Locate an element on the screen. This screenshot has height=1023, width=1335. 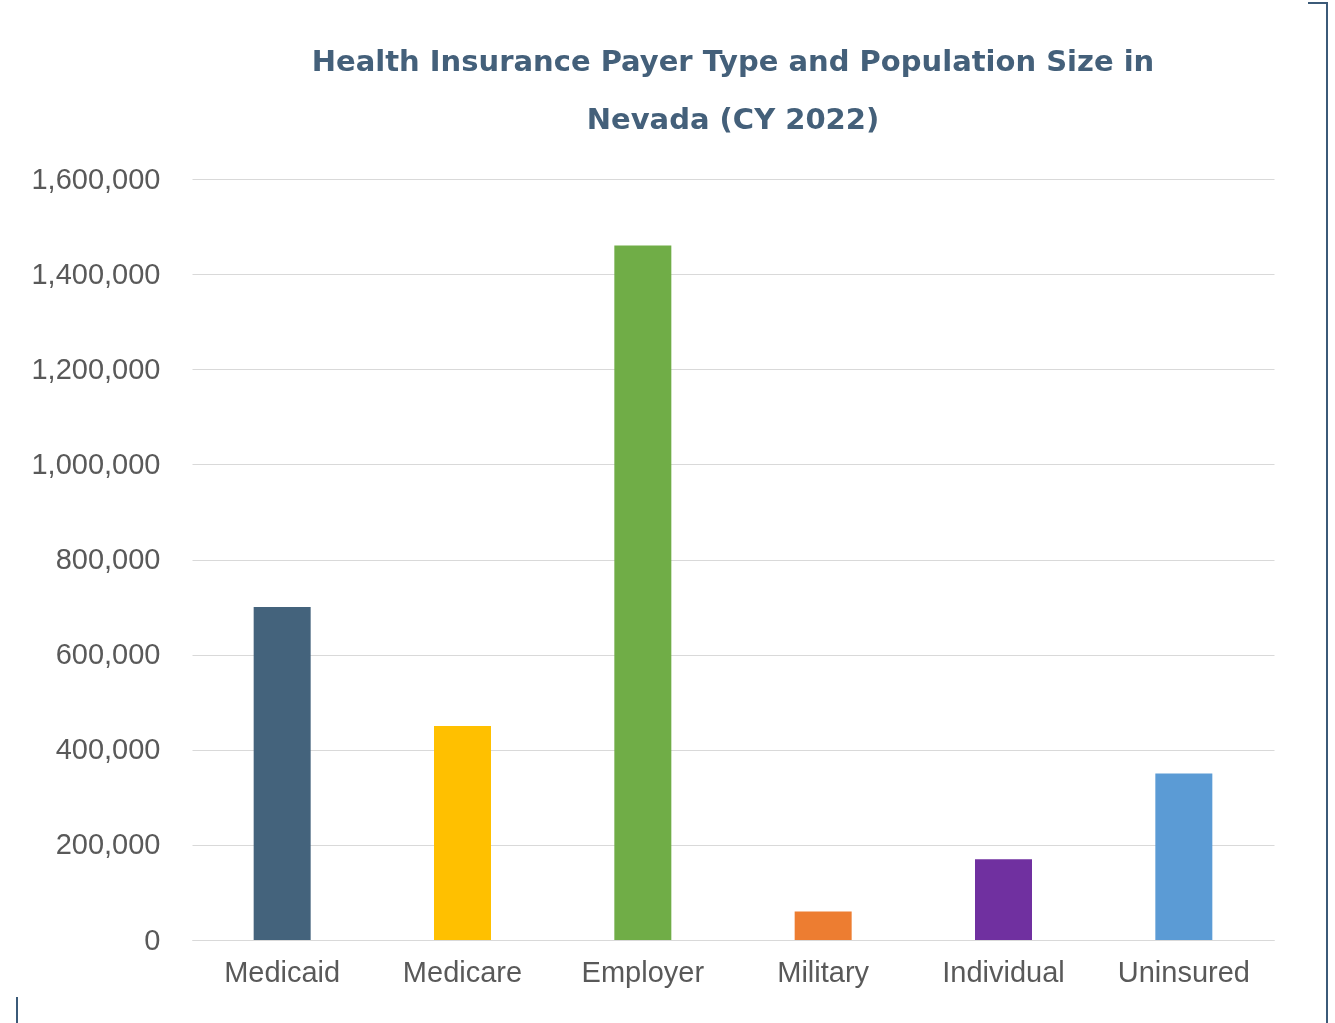
x-tick-label: Individual is located at coordinates (1003, 971).